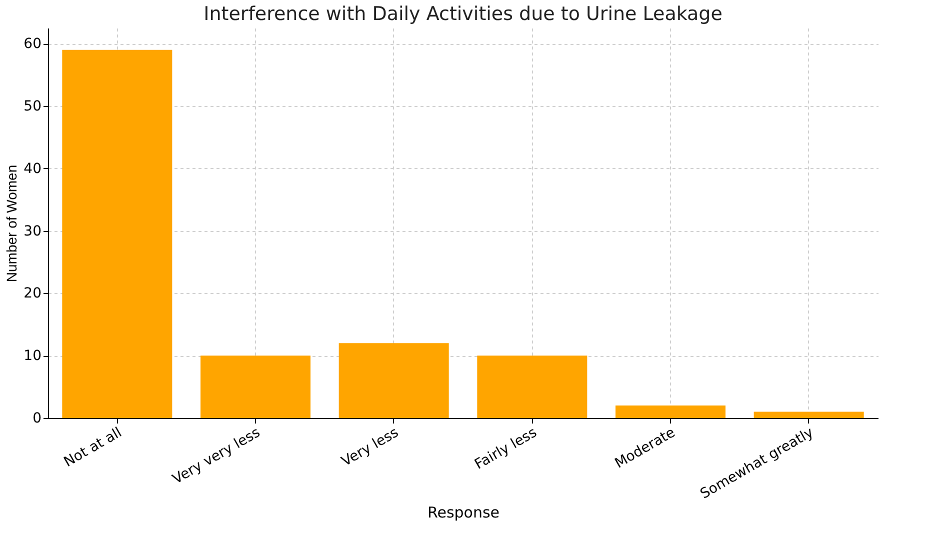 Image resolution: width=938 pixels, height=533 pixels. What do you see at coordinates (93, 447) in the screenshot?
I see `x-tick-label: Not at all` at bounding box center [93, 447].